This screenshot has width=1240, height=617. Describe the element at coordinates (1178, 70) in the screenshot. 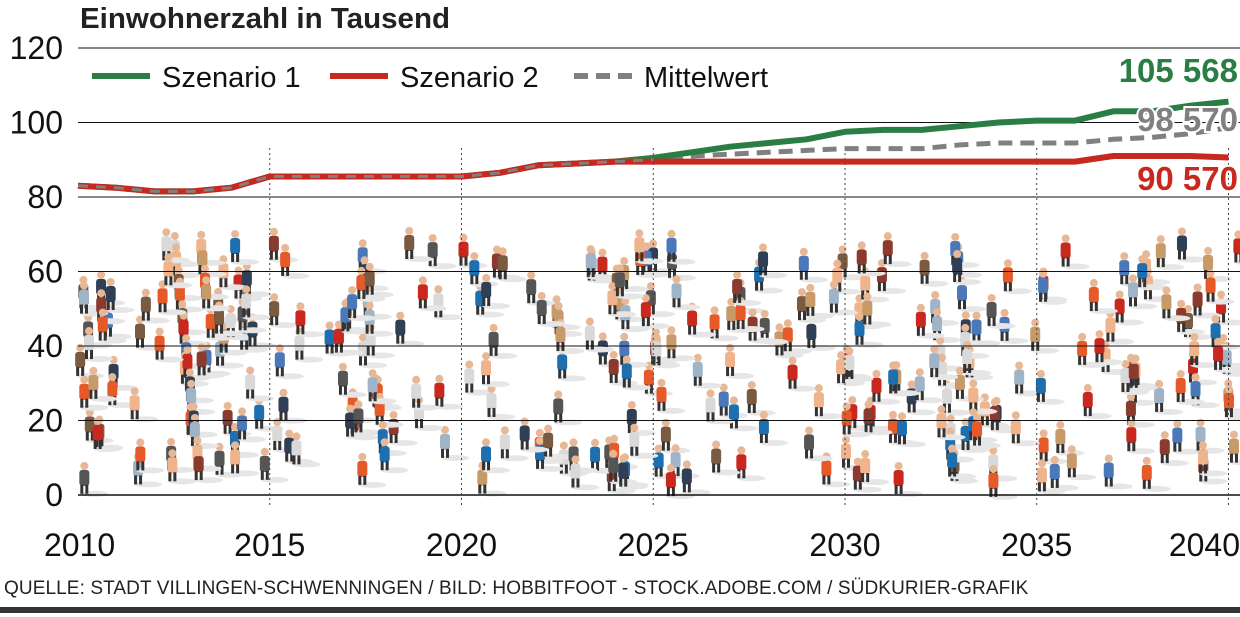

I see `end-label-szenario-1: 105 568` at that location.